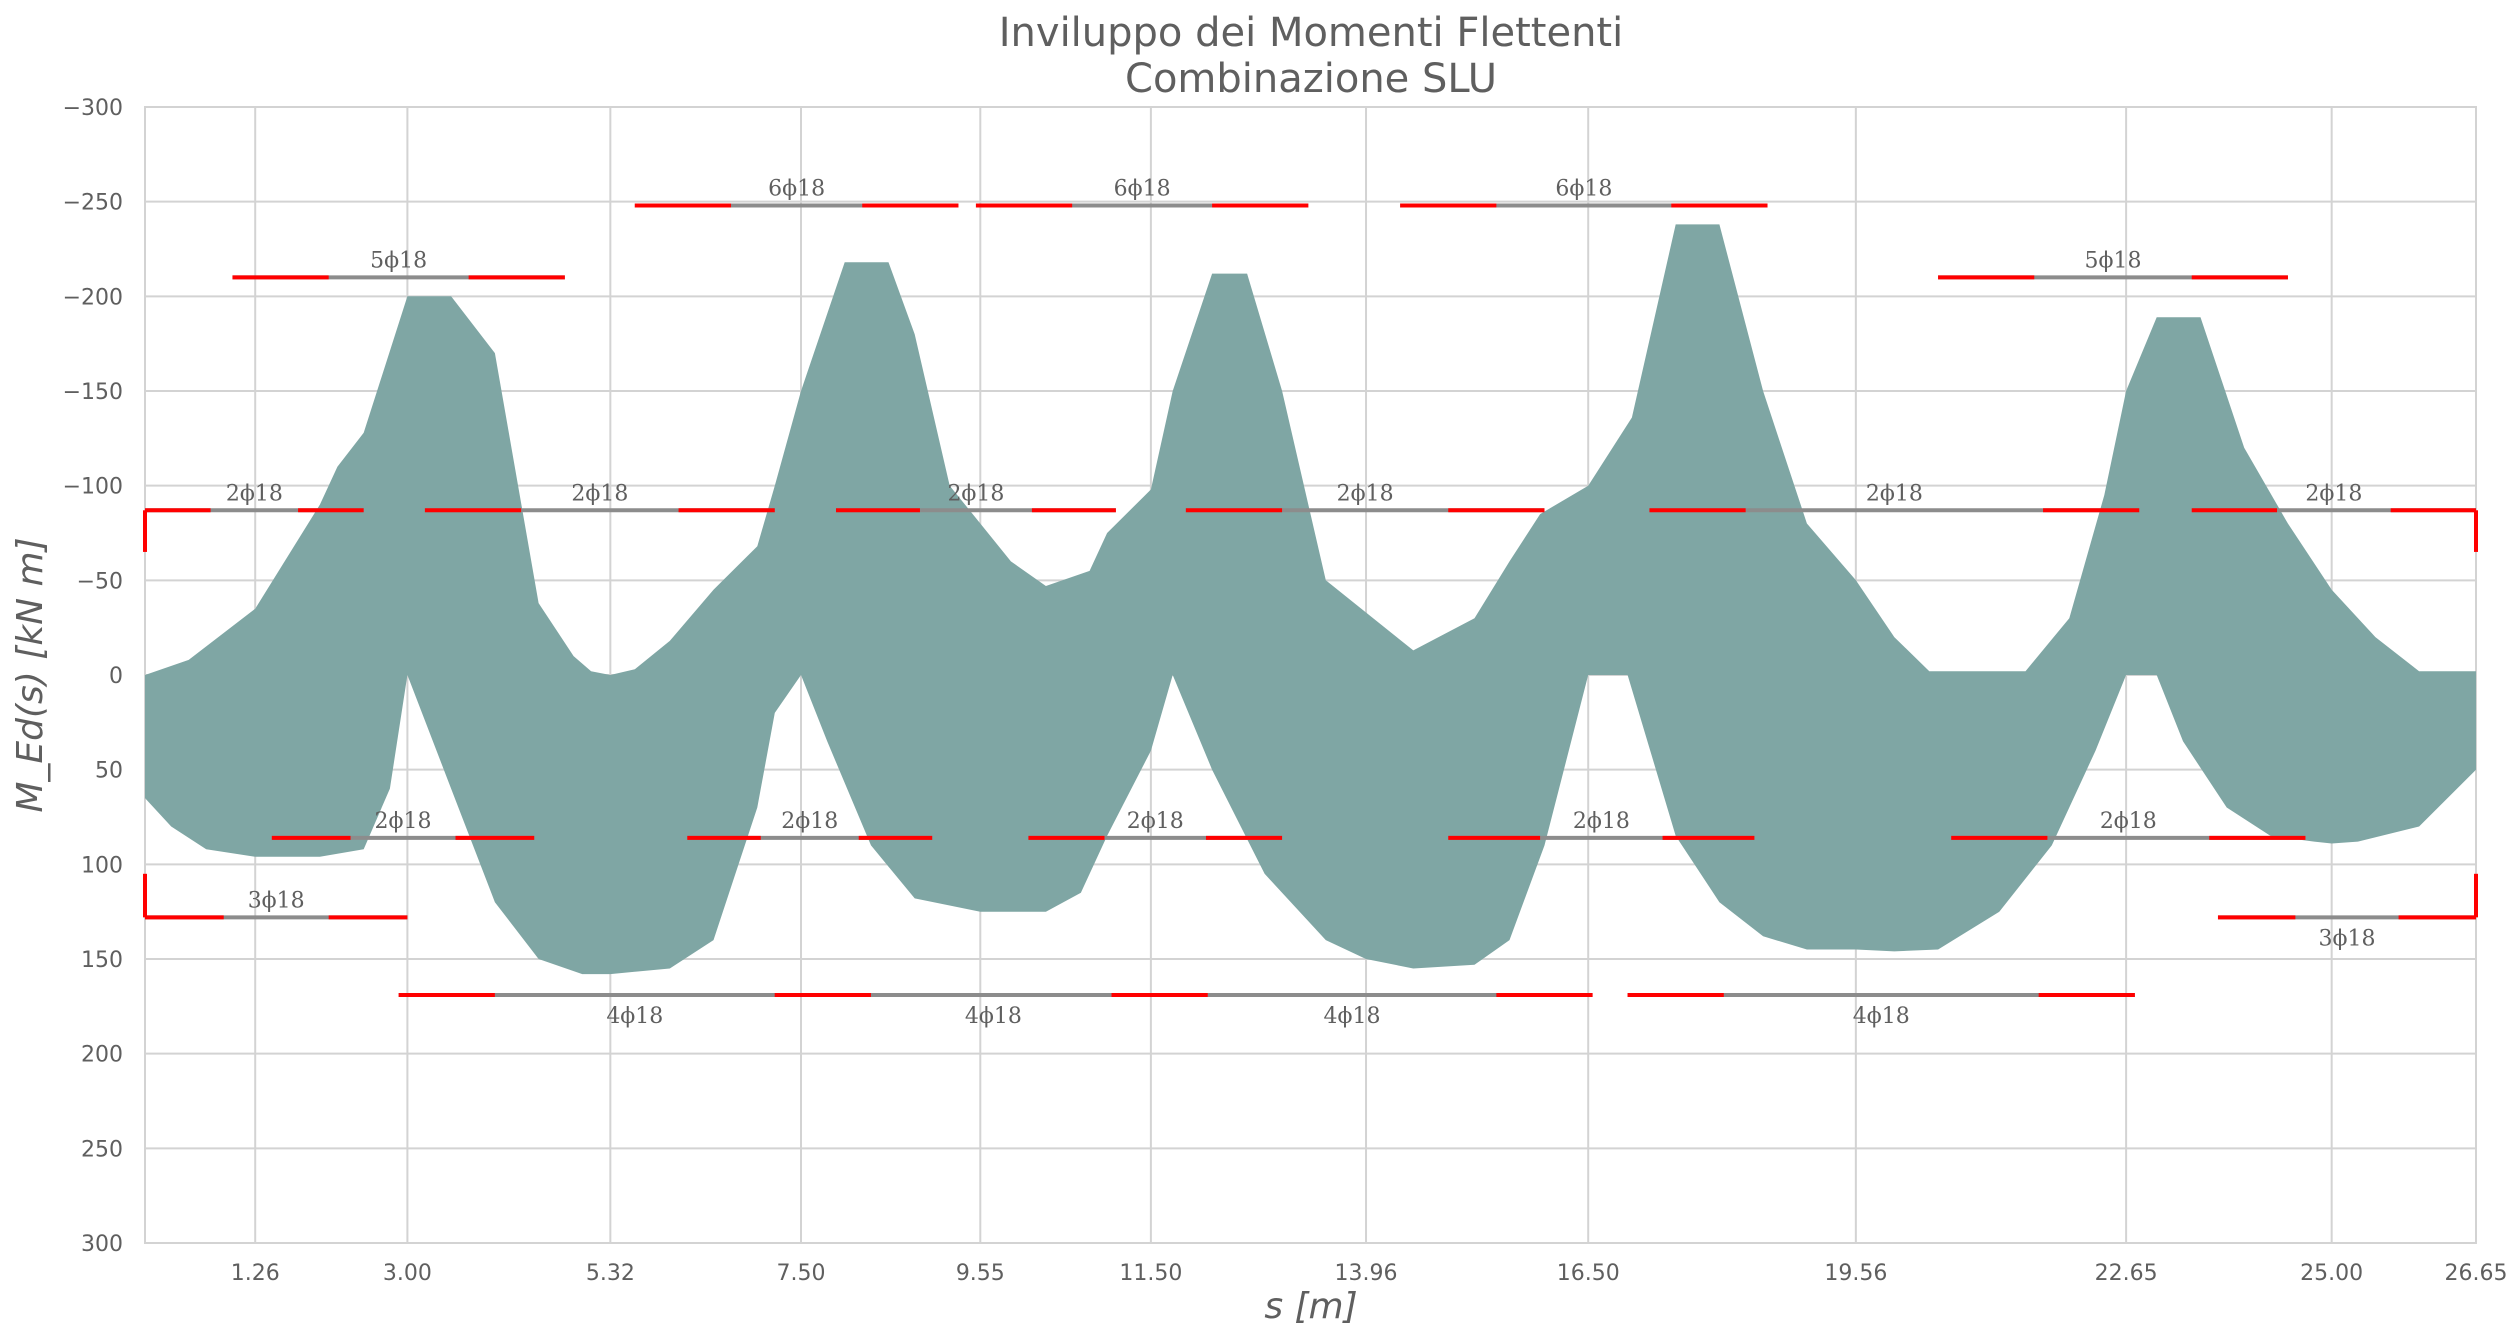  I want to click on x-axis-label: s [m], so click(1310, 1306).